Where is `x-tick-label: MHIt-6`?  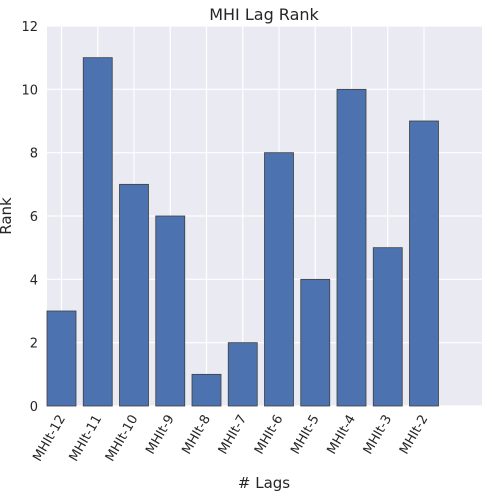
x-tick-label: MHIt-6 is located at coordinates (269, 435).